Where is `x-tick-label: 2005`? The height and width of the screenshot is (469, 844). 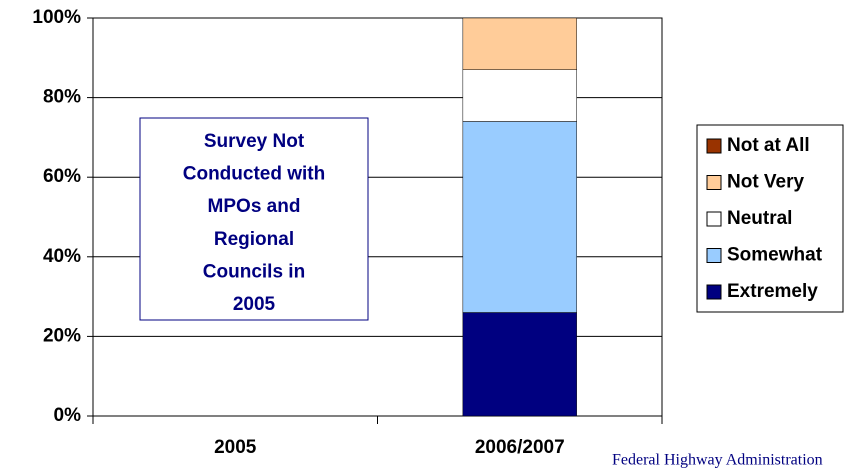
x-tick-label: 2005 is located at coordinates (235, 447).